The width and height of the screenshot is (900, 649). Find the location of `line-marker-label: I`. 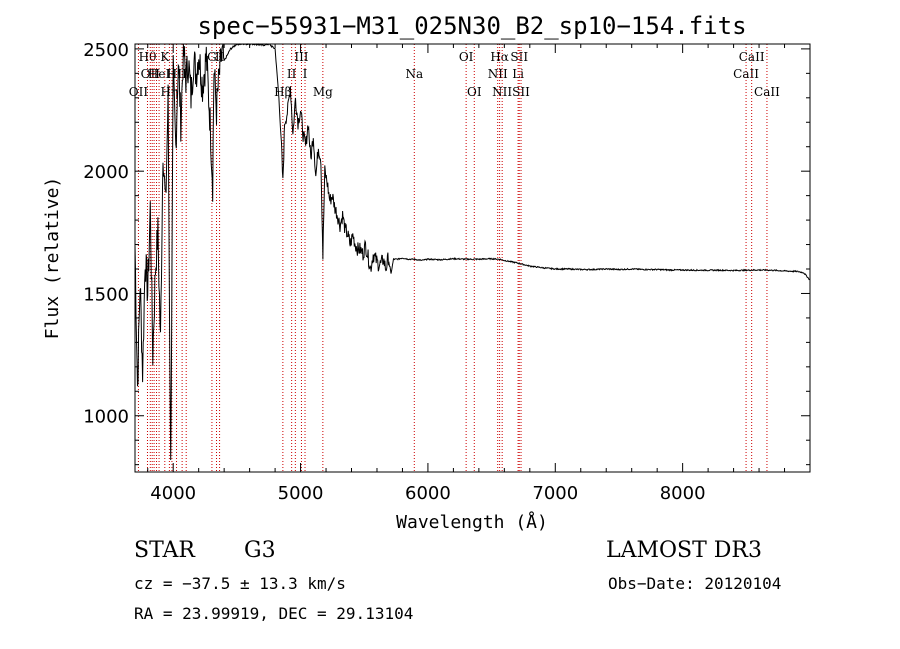

line-marker-label: I is located at coordinates (305, 74).